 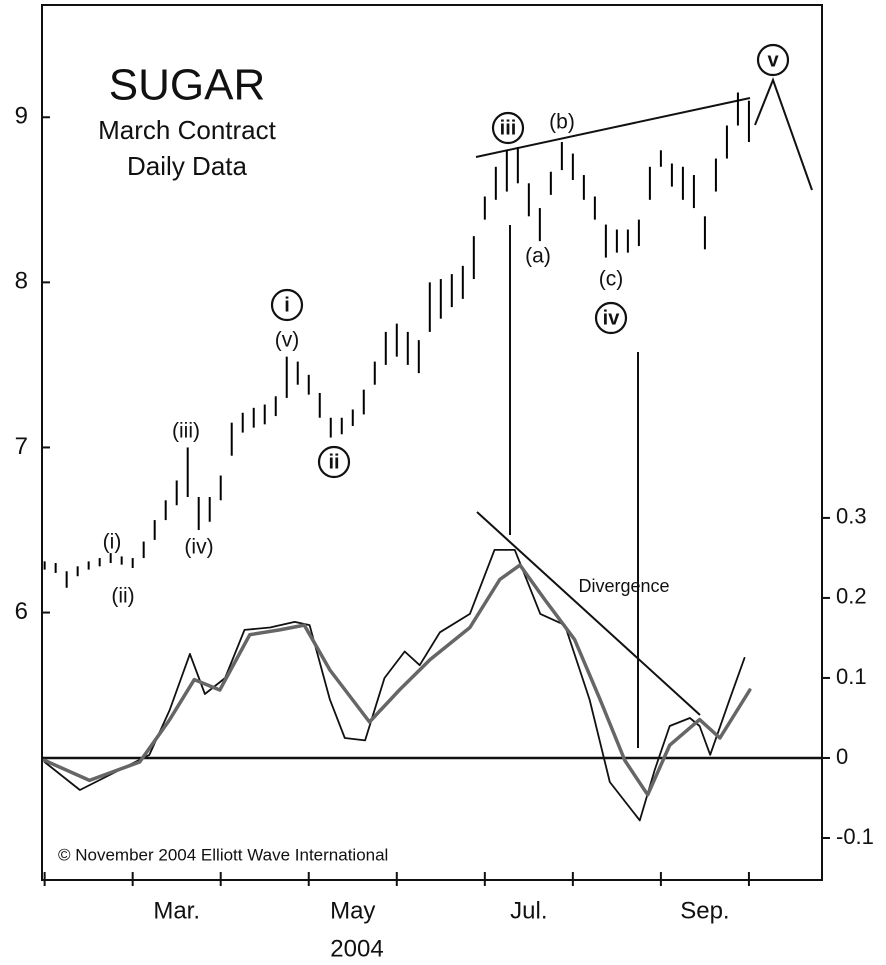 What do you see at coordinates (21, 611) in the screenshot?
I see `y-tick-label: 6` at bounding box center [21, 611].